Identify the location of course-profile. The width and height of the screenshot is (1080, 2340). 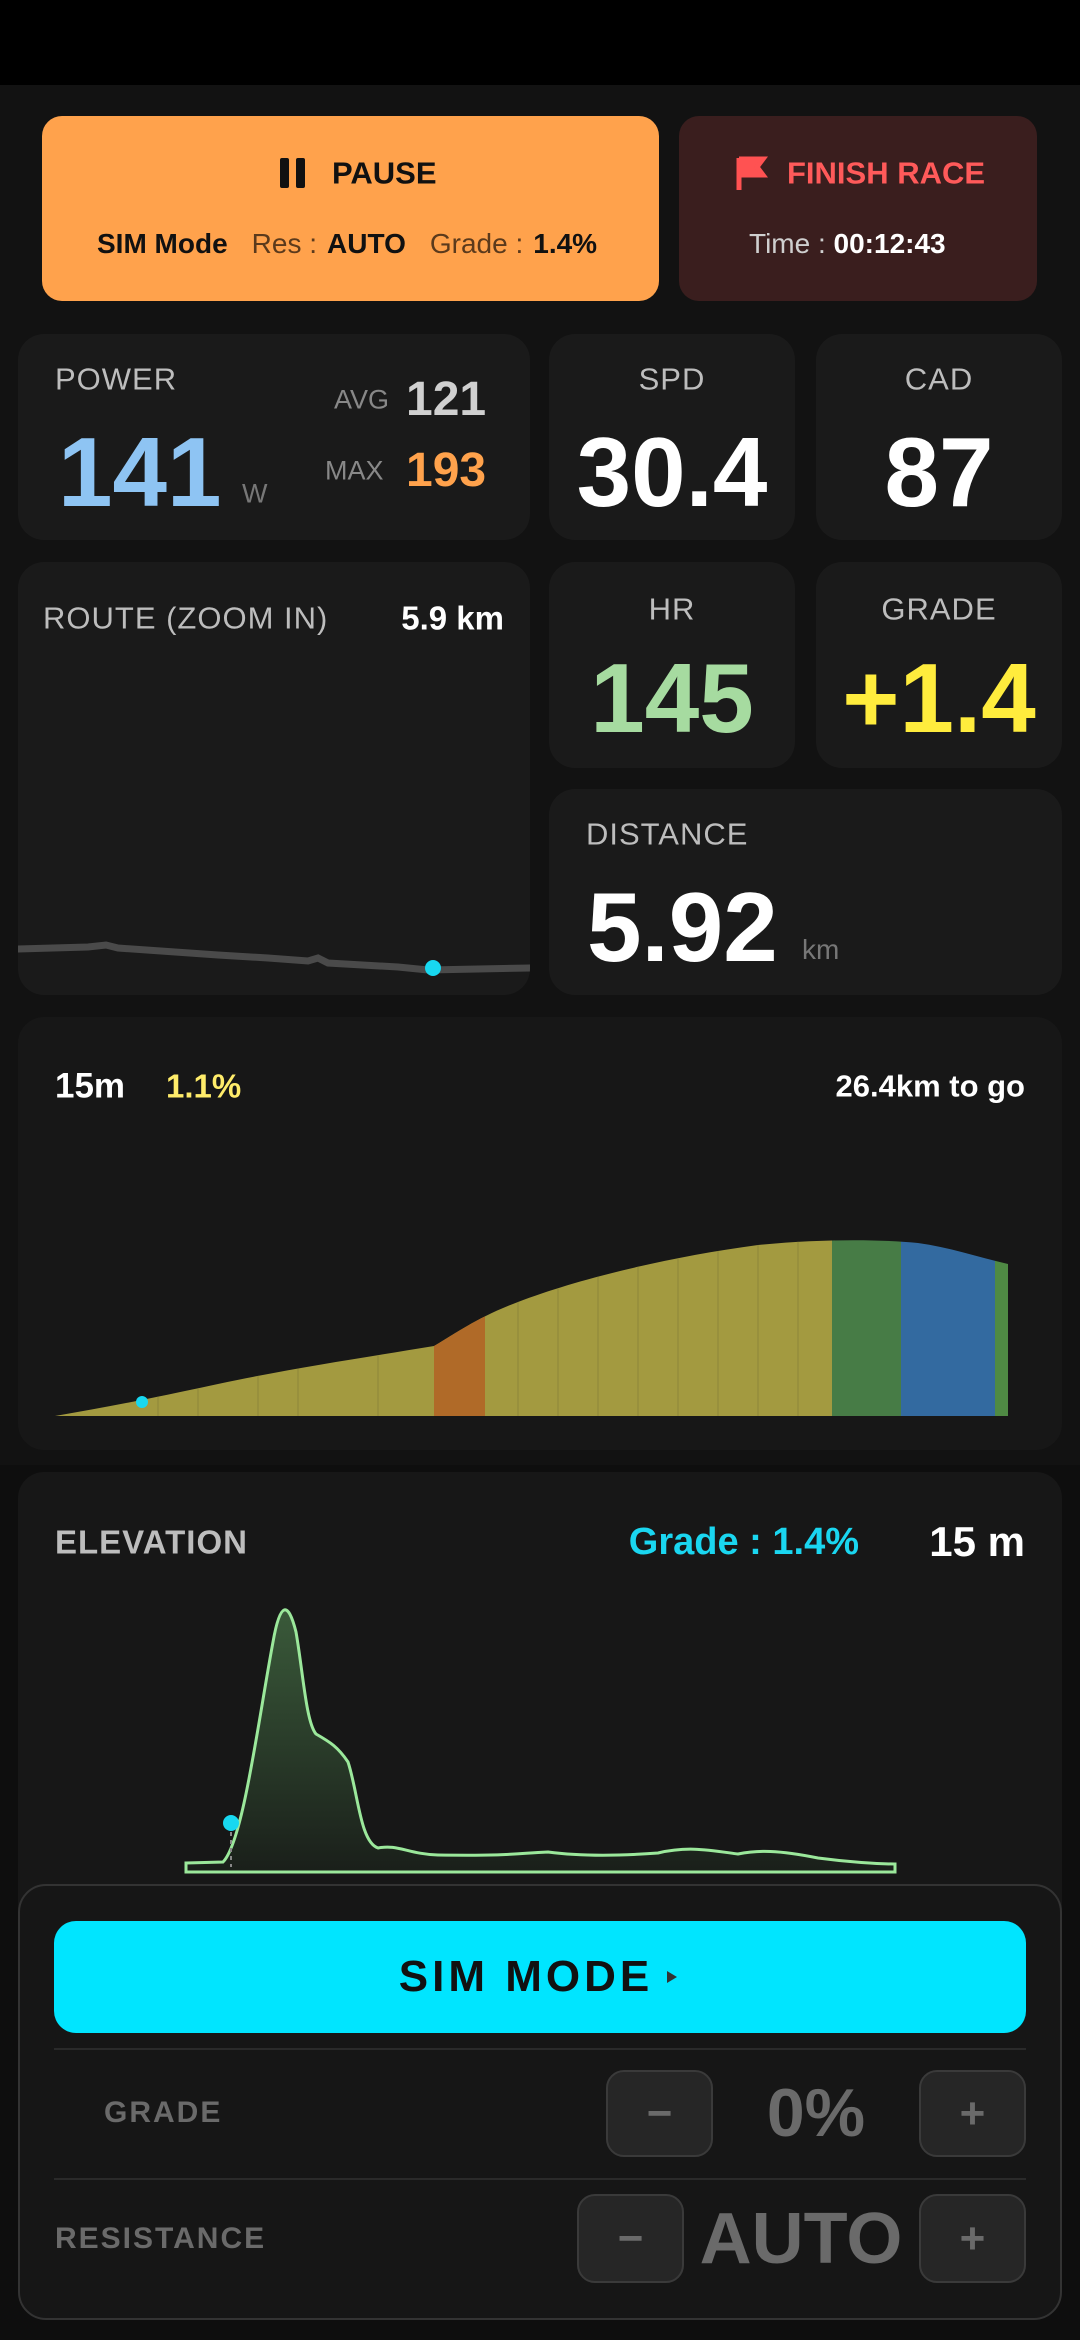
(531, 1328).